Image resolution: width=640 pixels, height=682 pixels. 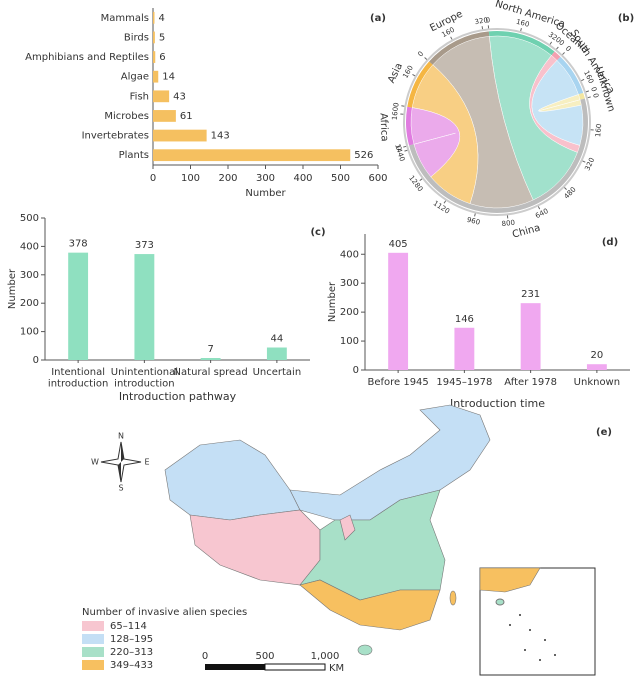 I want to click on category-label: Microbes, so click(x=126, y=116).